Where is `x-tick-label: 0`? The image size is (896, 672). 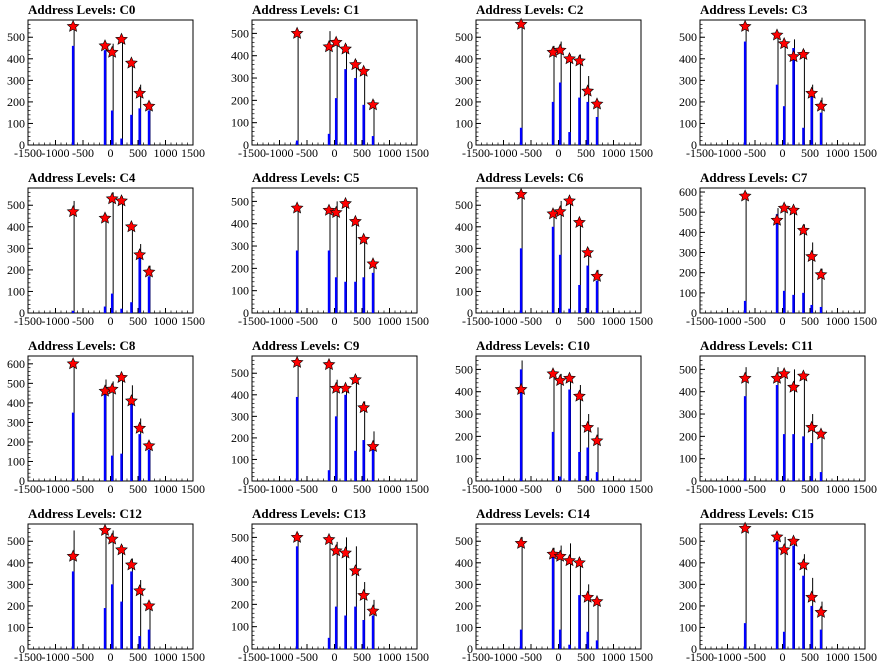
x-tick-label: 0 is located at coordinates (111, 657).